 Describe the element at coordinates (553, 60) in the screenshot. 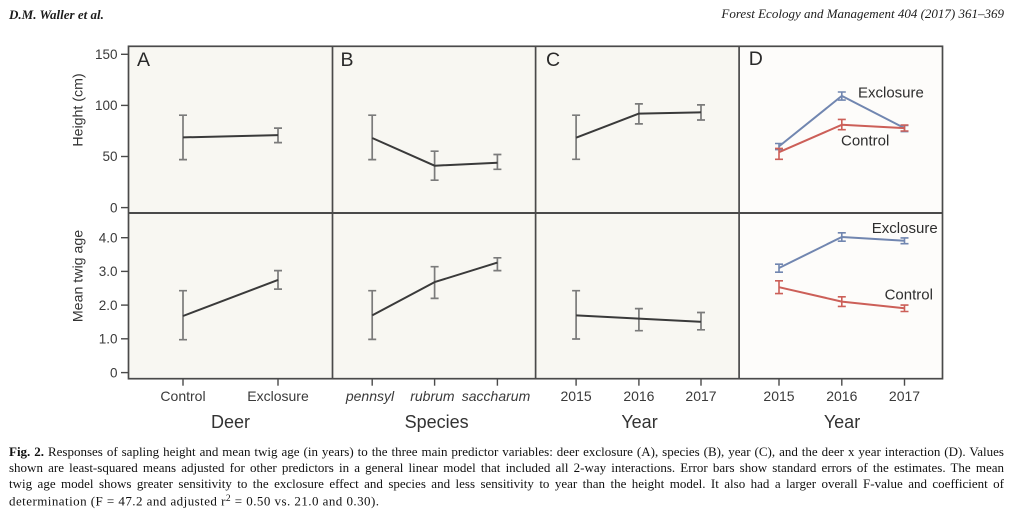

I see `svg-text: C` at that location.